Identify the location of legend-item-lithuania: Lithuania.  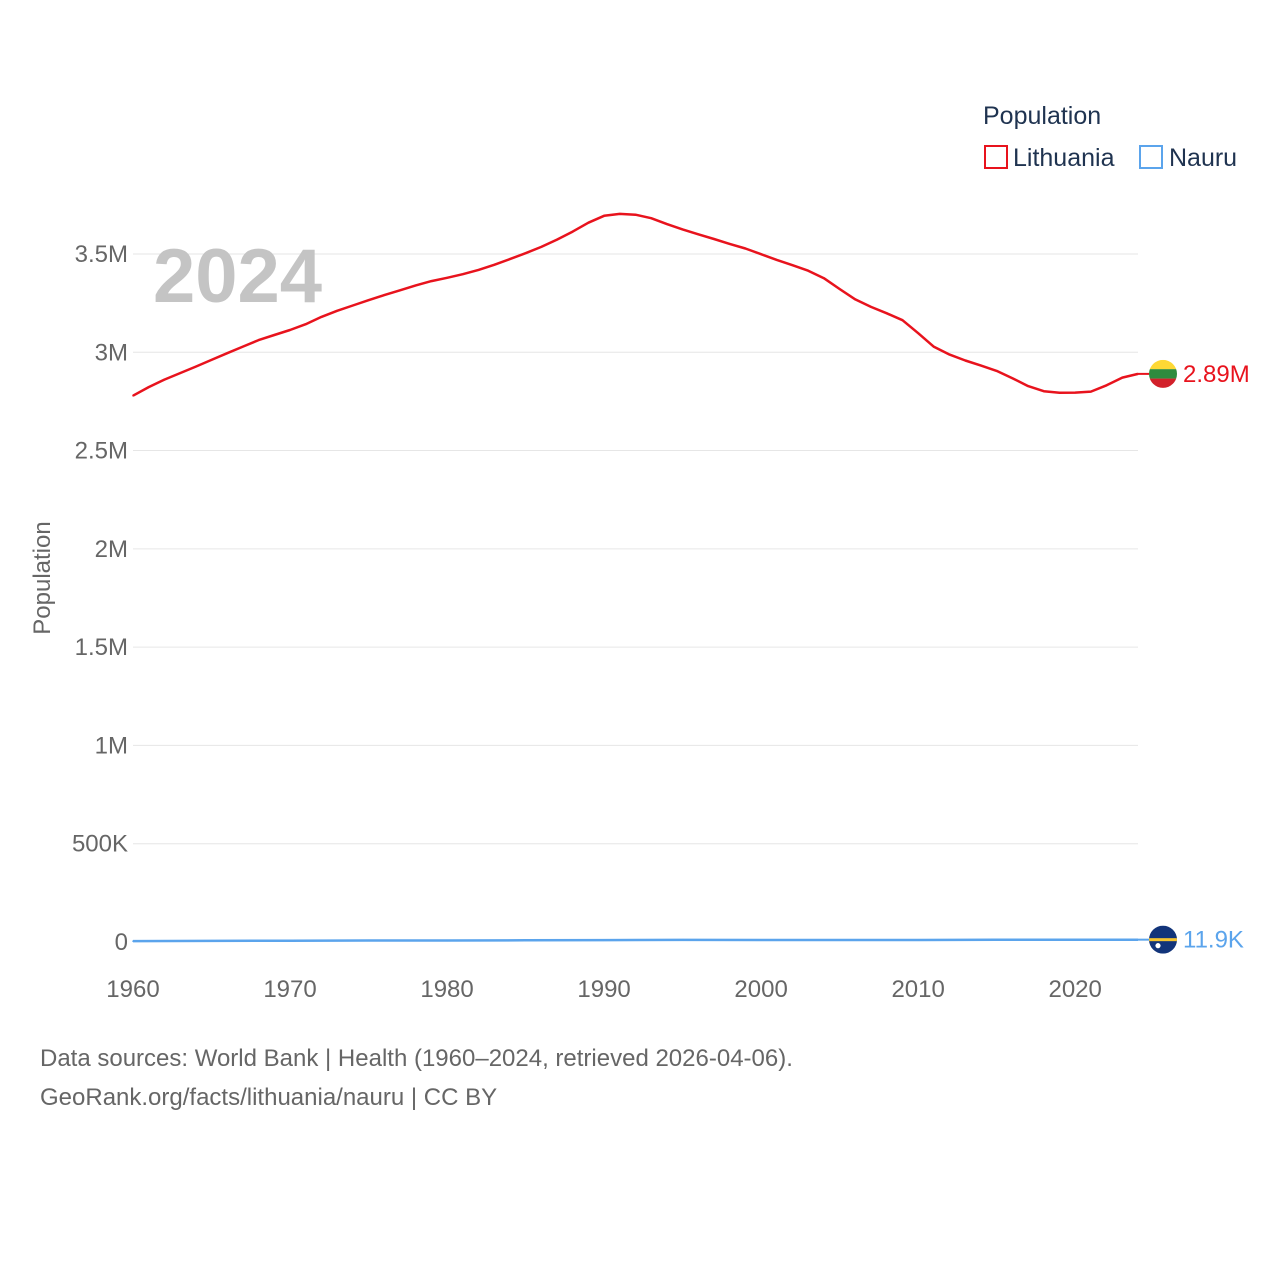
(1049, 158).